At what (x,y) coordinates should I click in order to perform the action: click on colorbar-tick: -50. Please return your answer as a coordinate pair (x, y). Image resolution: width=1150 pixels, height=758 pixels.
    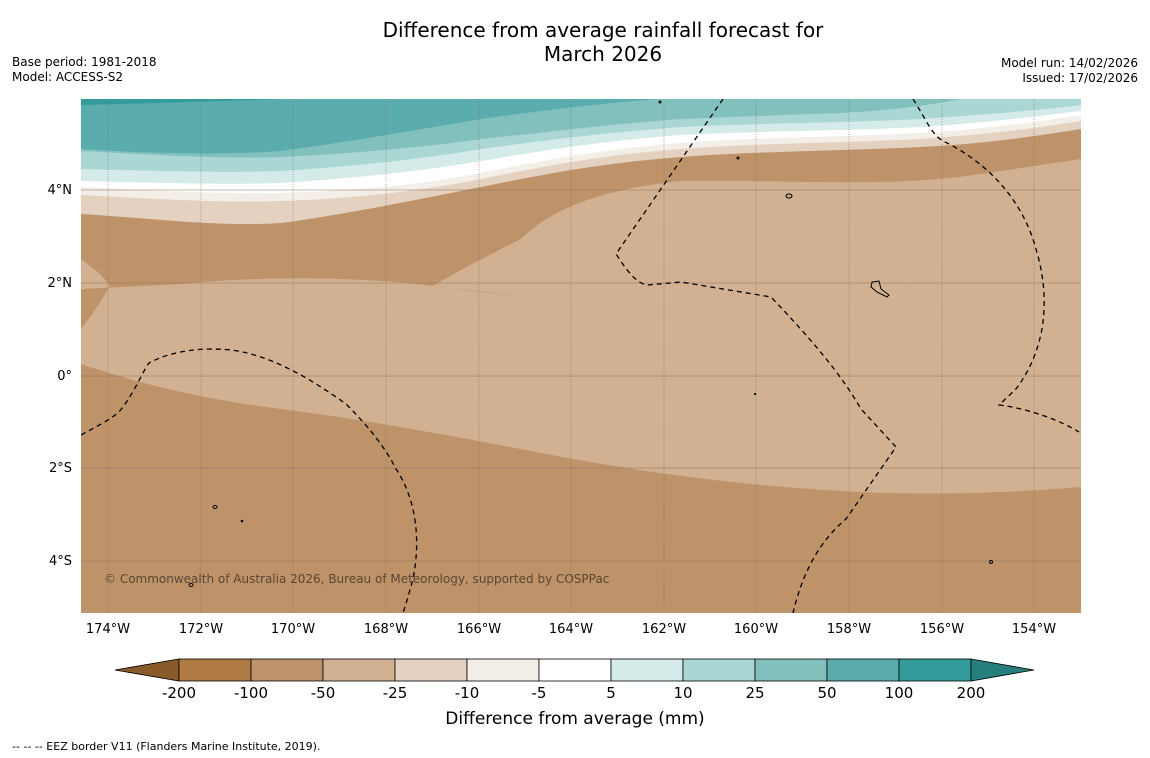
    Looking at the image, I should click on (323, 693).